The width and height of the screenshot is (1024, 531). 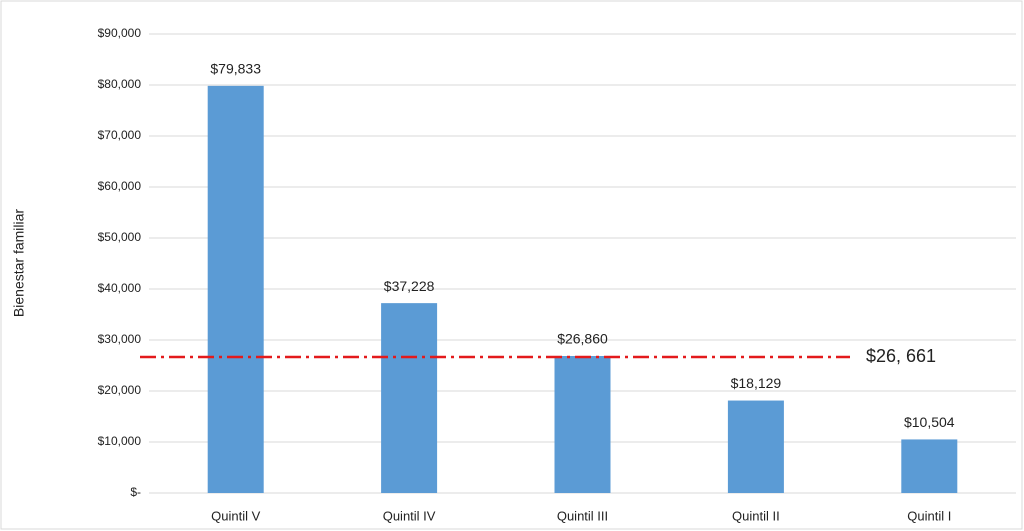 I want to click on y-tick-label: $50,000, so click(x=120, y=237).